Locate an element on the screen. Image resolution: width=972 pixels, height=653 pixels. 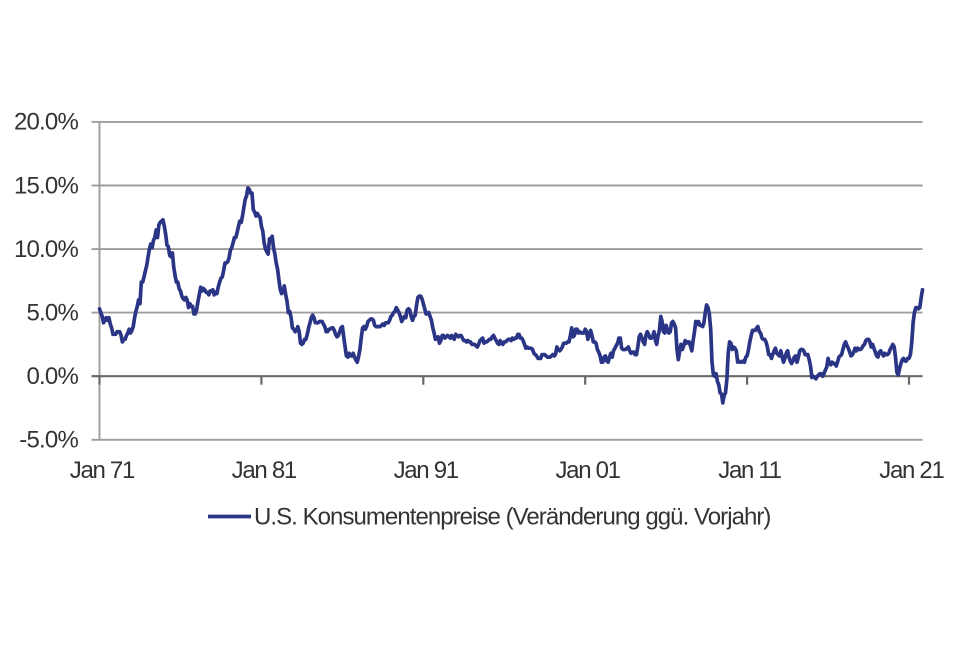
svg-text: 5.0% is located at coordinates (52, 312).